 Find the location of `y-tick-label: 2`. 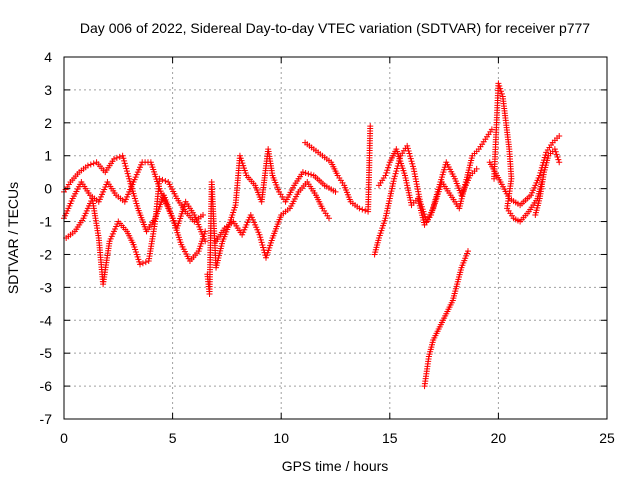

y-tick-label: 2 is located at coordinates (48, 123).